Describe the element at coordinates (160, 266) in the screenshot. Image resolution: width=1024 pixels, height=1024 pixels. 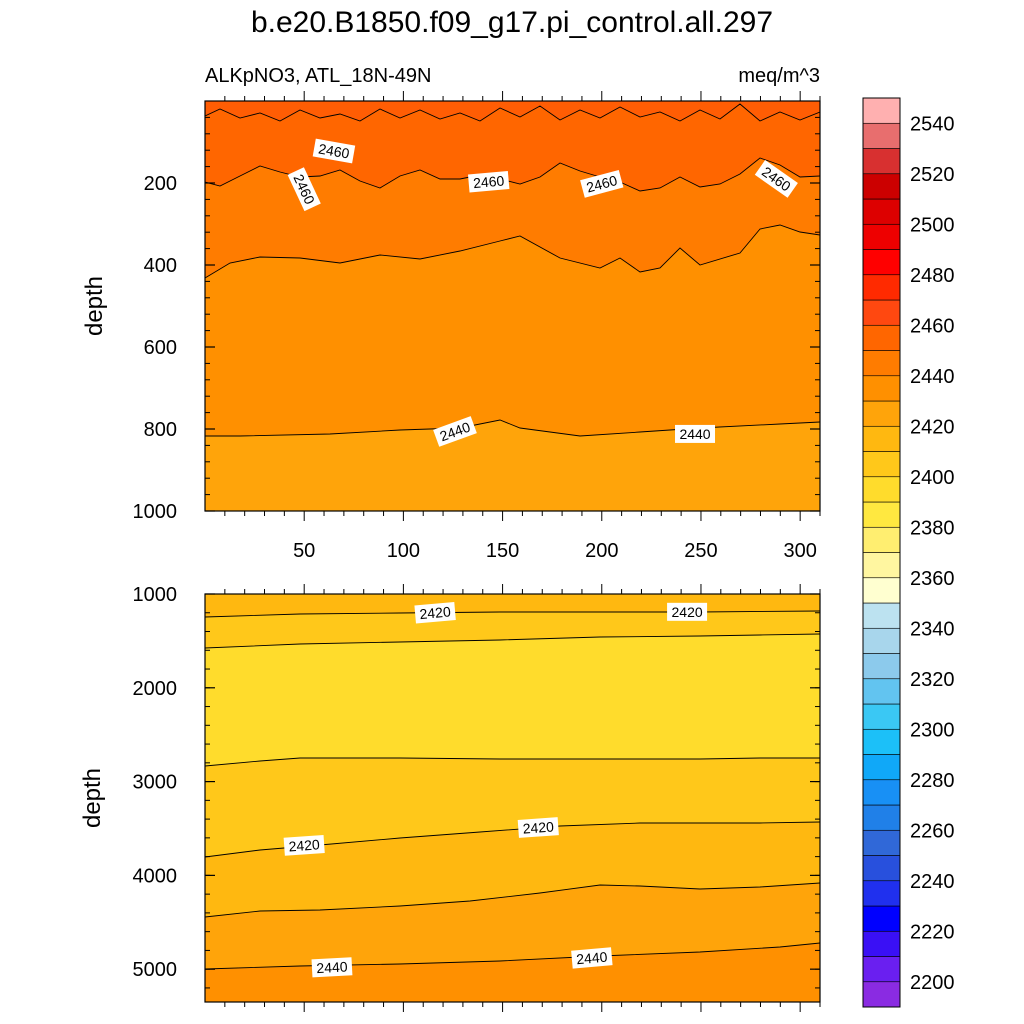
I see `y-tick-label: 400` at that location.